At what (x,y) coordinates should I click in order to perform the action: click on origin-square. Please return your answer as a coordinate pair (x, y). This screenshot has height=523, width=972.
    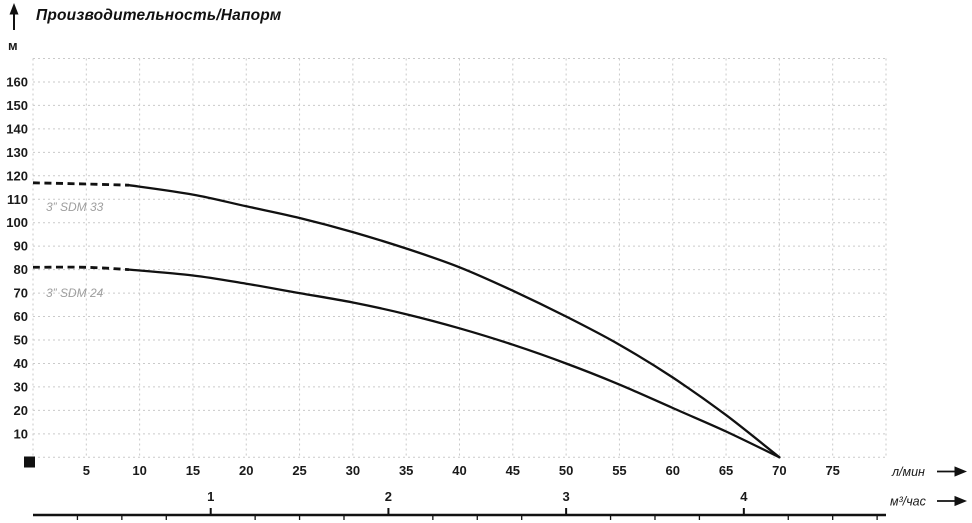
    Looking at the image, I should click on (29, 462).